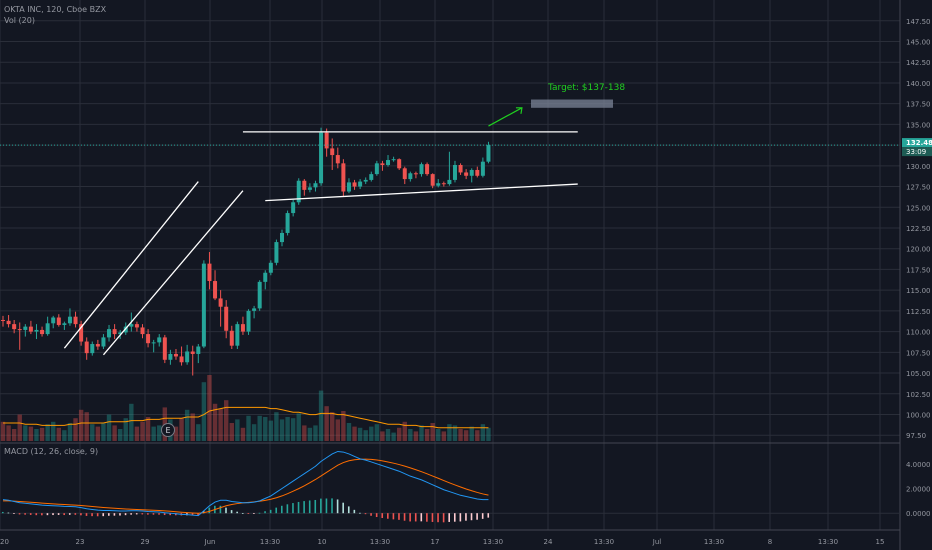  What do you see at coordinates (918, 42) in the screenshot?
I see `price-tick-label: 145.00` at bounding box center [918, 42].